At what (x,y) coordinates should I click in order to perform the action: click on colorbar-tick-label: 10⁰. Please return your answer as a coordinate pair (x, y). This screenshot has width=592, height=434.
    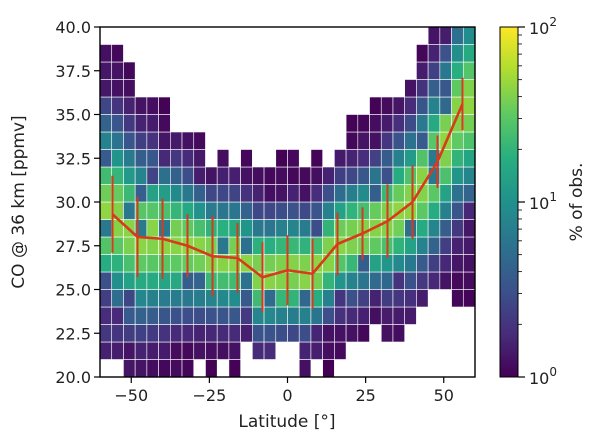
    Looking at the image, I should click on (543, 376).